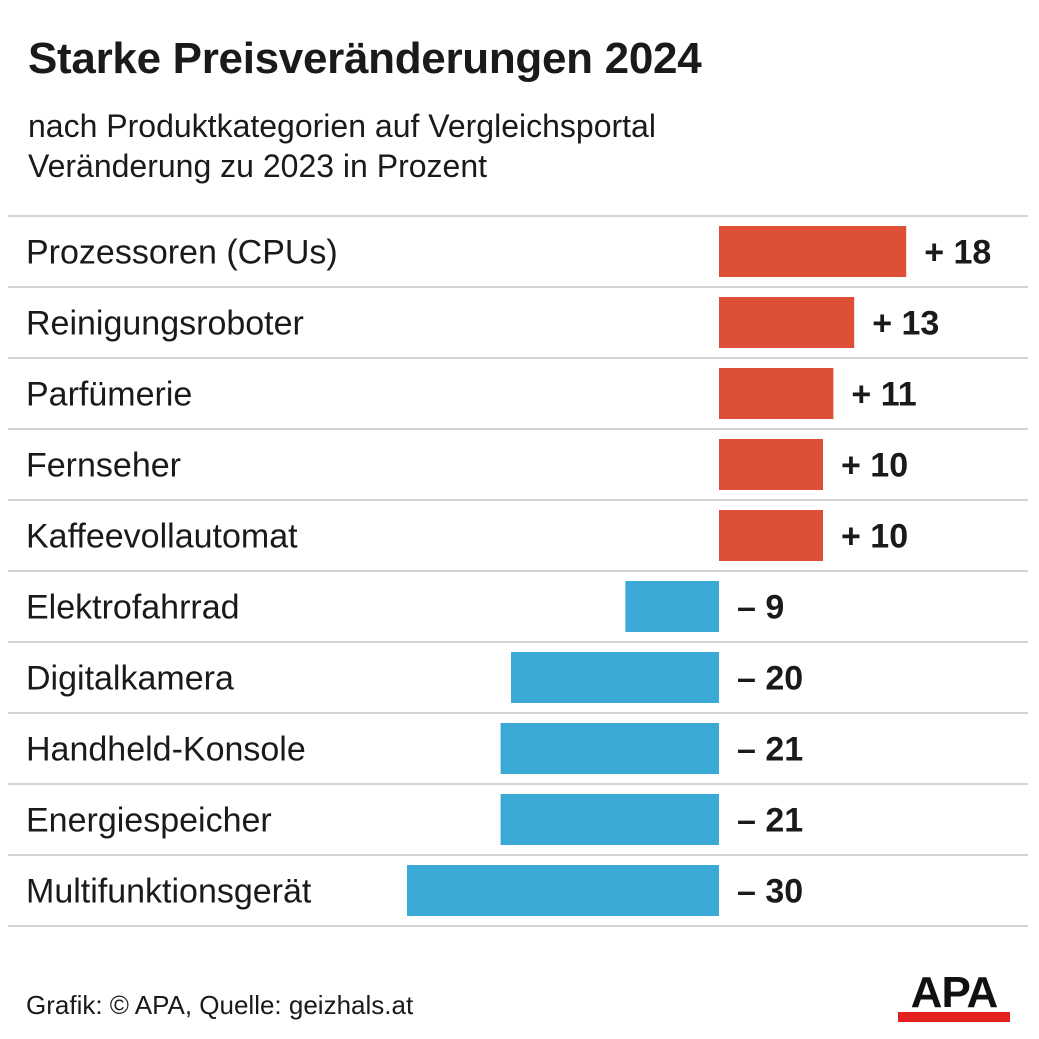 Image resolution: width=1039 pixels, height=1039 pixels. I want to click on category-label: Kaffeevollautomat, so click(162, 537).